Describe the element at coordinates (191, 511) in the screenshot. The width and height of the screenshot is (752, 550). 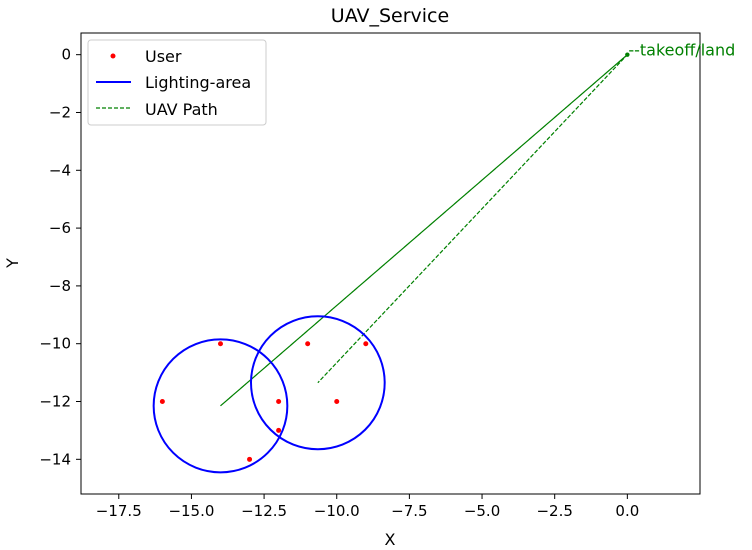
I see `x-tick-label: −15.0` at that location.